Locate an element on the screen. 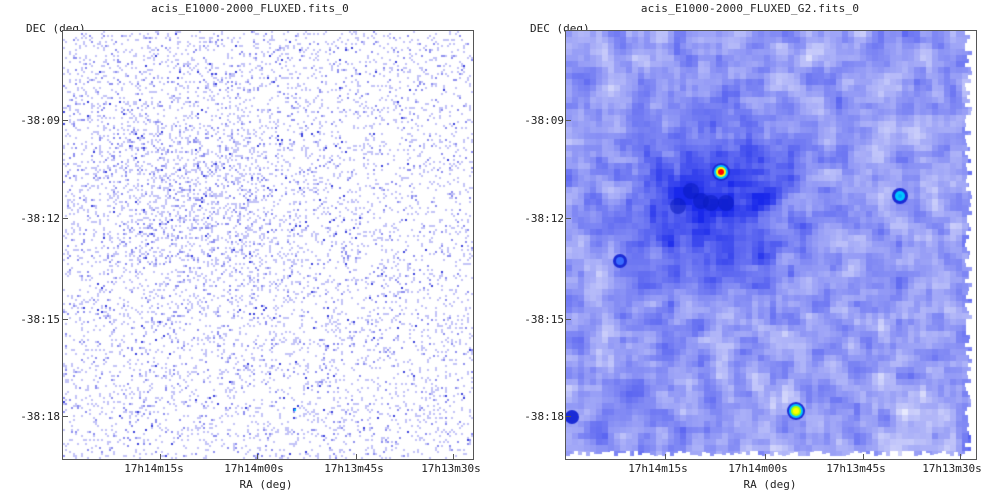 The image size is (1000, 499). panel-title: acis_E1000-2000_FLUXED_G2.fits_0 is located at coordinates (750, 8).